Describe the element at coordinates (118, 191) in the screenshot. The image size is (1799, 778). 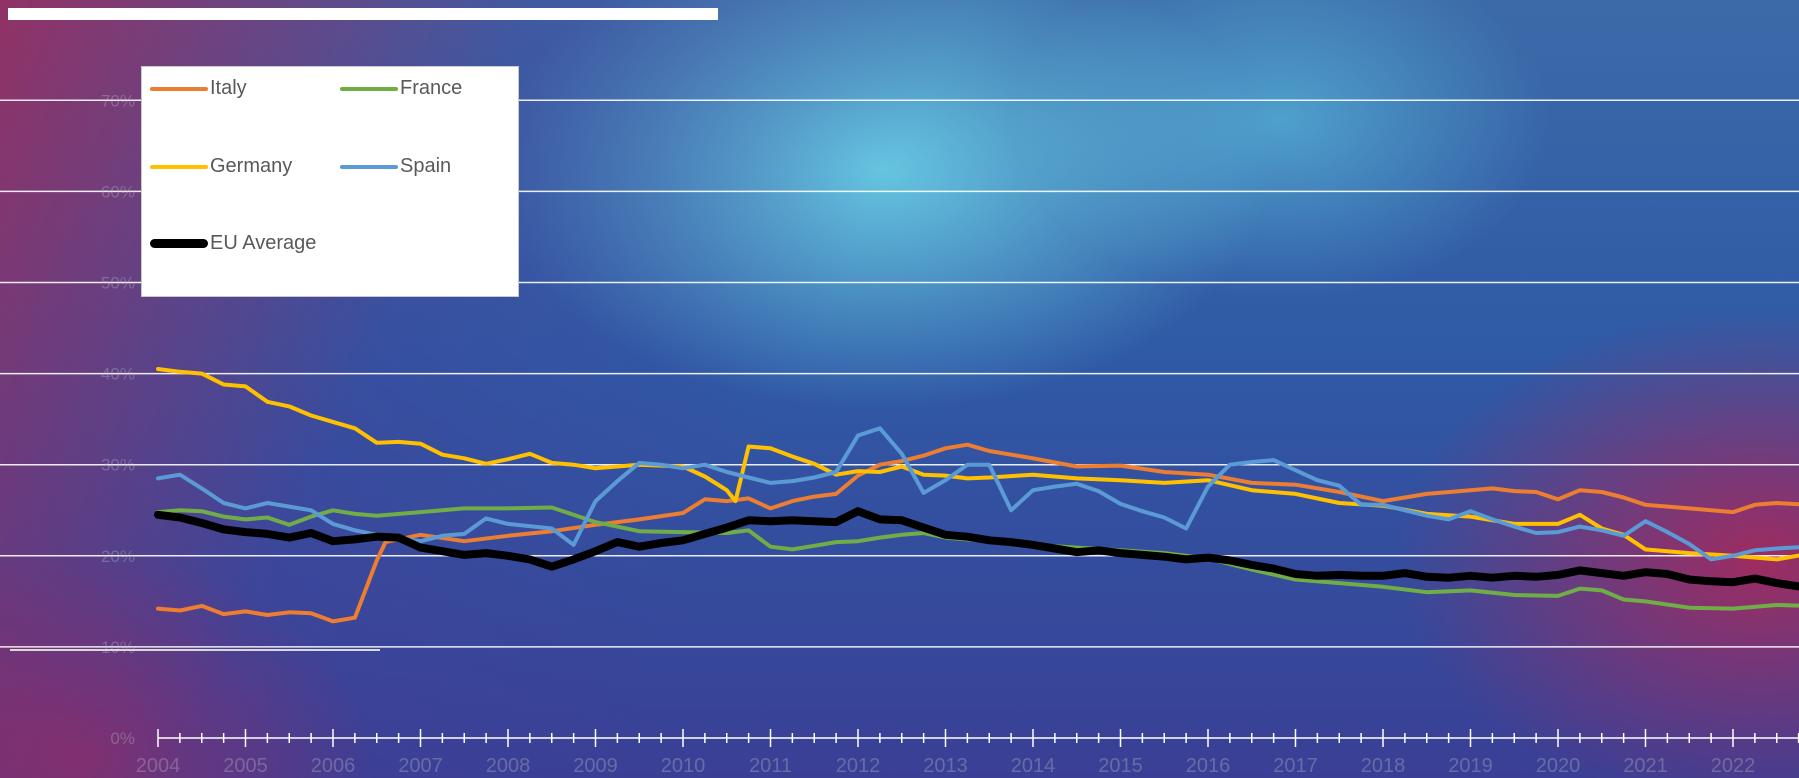
I see `y-tick-label: 60%` at that location.